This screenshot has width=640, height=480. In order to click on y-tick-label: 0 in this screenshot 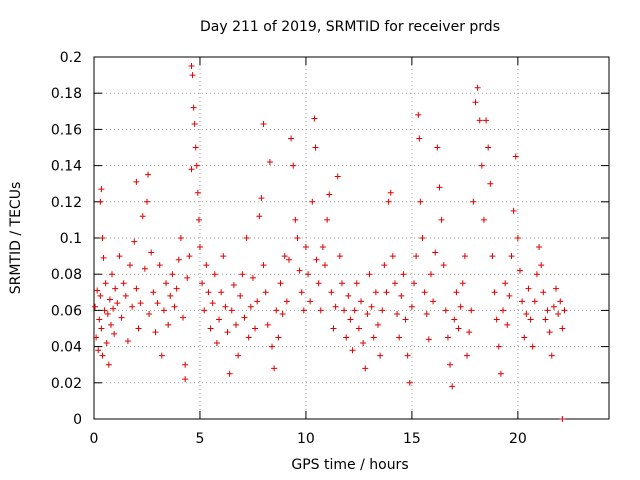, I will do `click(77, 420)`.